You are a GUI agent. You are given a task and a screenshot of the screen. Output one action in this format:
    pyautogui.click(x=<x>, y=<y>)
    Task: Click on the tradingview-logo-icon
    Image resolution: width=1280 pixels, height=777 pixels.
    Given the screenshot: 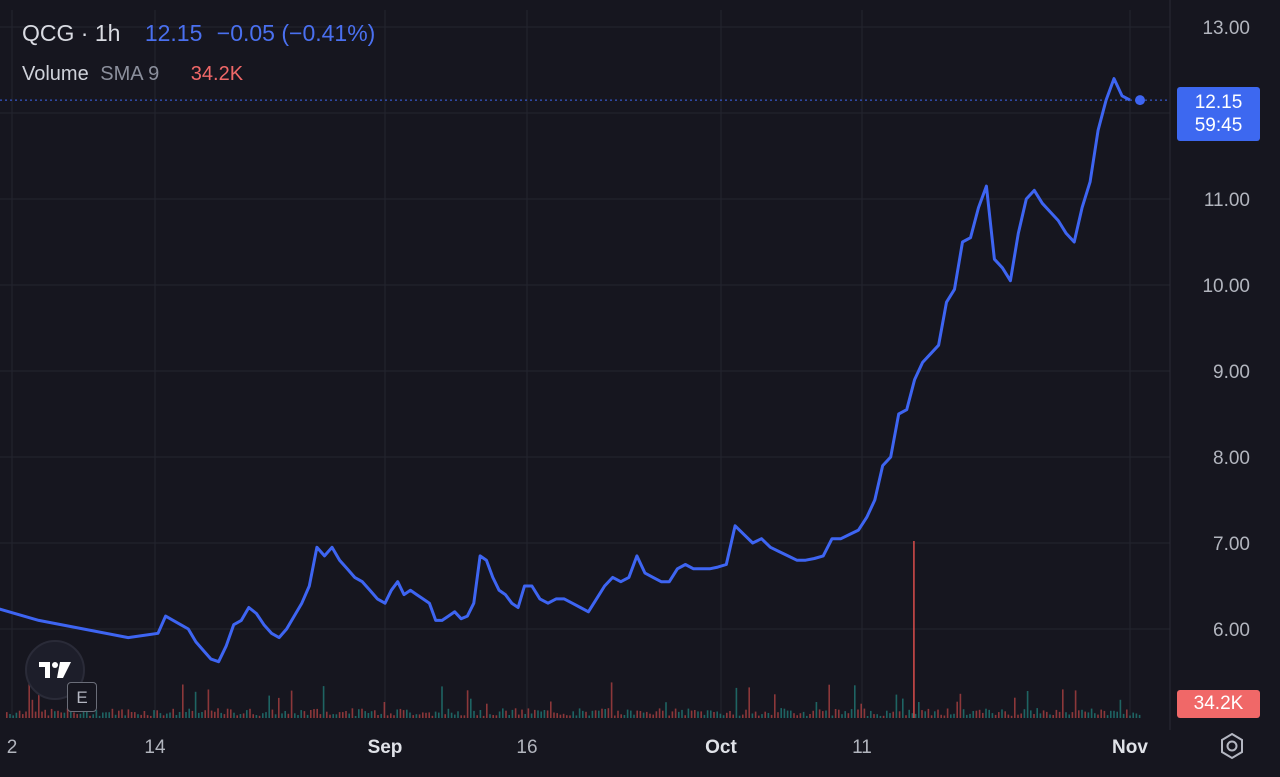 What is the action you would take?
    pyautogui.click(x=55, y=670)
    